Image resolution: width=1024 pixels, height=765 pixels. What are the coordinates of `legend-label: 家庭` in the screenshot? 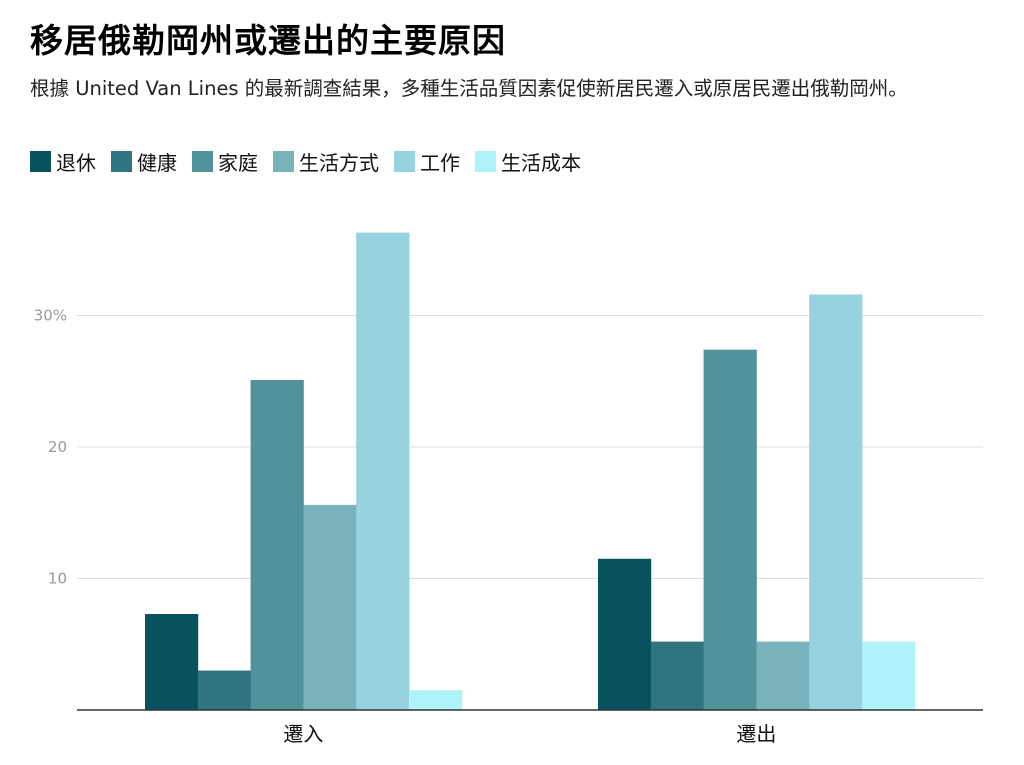 It's located at (238, 163).